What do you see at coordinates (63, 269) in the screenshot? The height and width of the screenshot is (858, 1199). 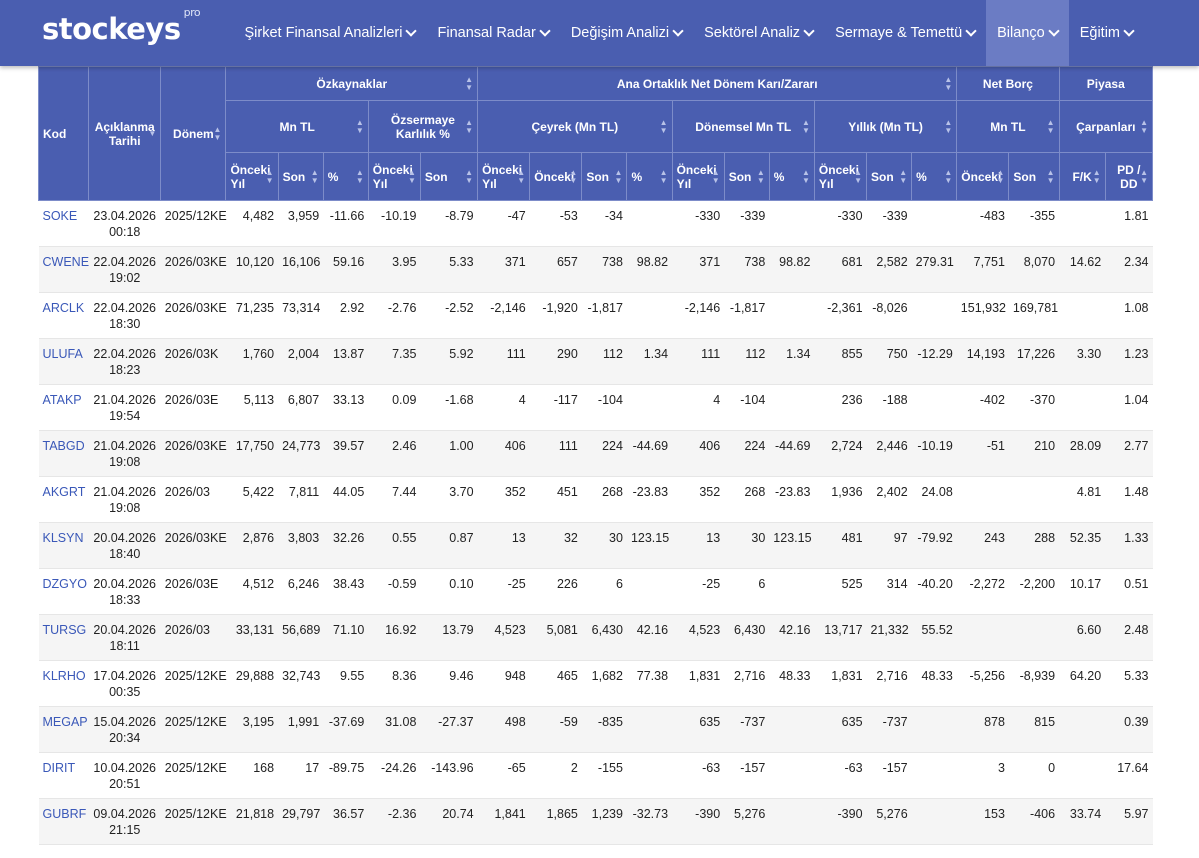 I see `ticker-link: CWENE` at bounding box center [63, 269].